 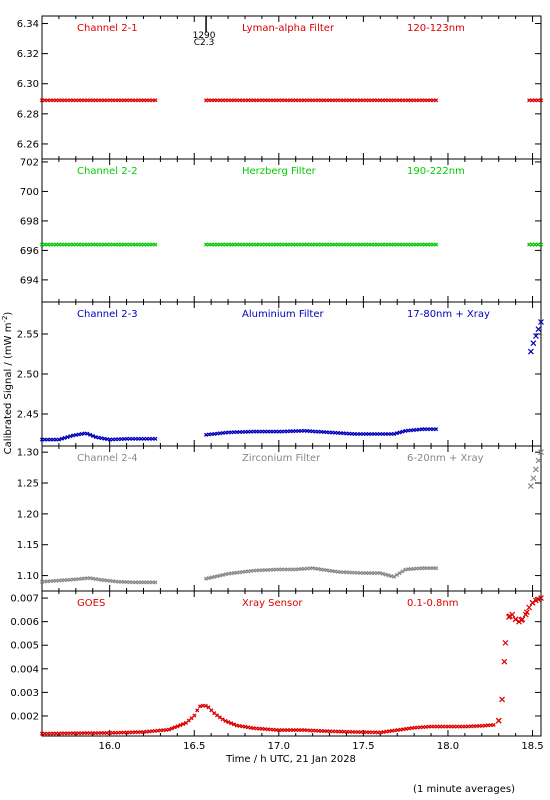 I want to click on y-tick-label: 1.15, so click(x=28, y=545).